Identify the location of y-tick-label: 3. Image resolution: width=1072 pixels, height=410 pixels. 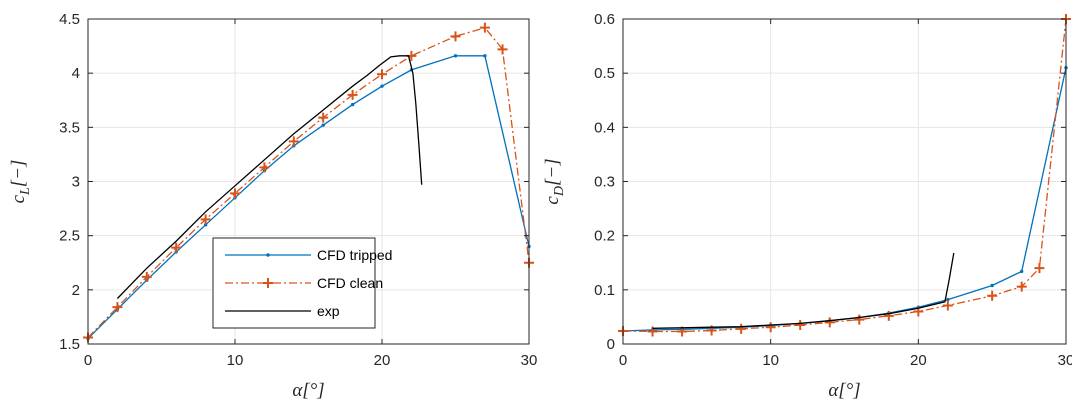
(76, 182).